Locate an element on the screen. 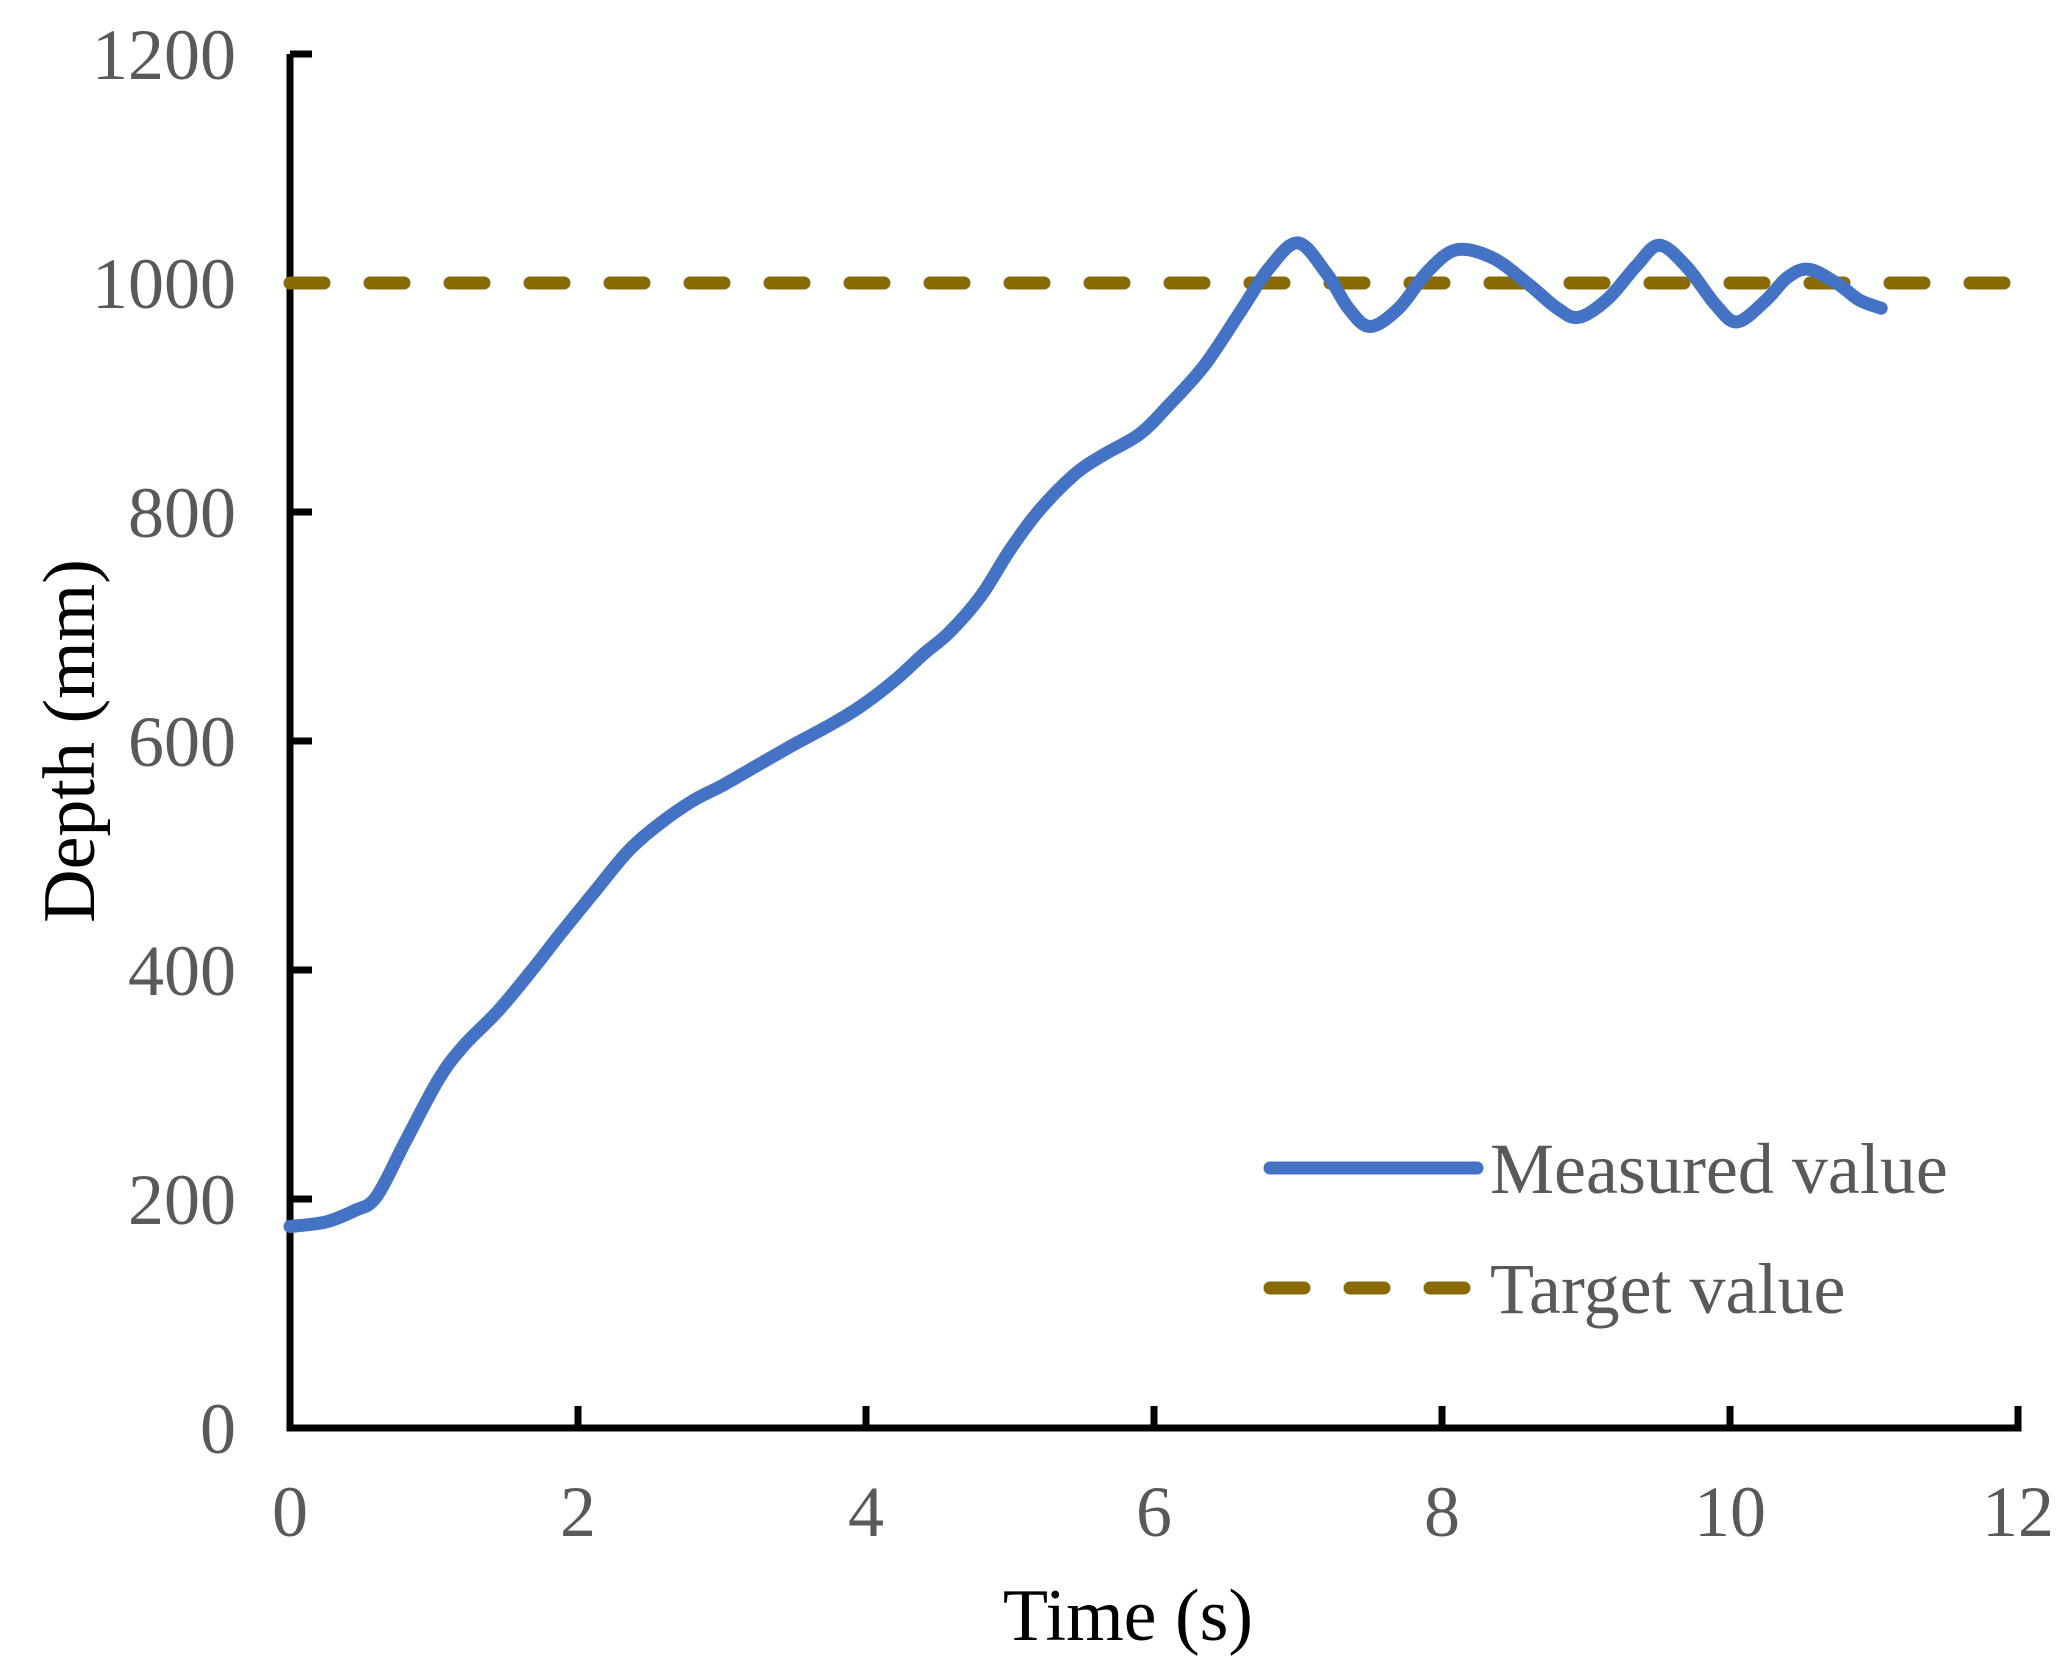 The image size is (2072, 1672). y-tick-label-400: 400 is located at coordinates (182, 971).